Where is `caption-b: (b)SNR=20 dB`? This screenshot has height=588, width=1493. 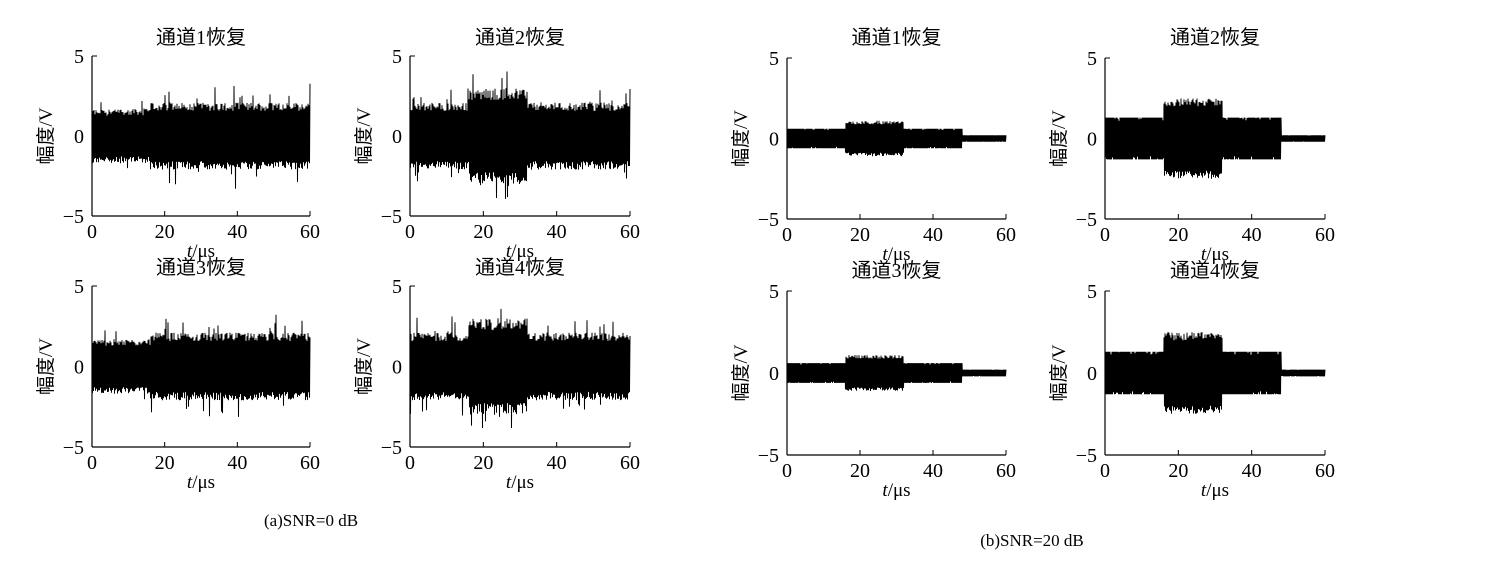
caption-b: (b)SNR=20 dB is located at coordinates (1032, 540).